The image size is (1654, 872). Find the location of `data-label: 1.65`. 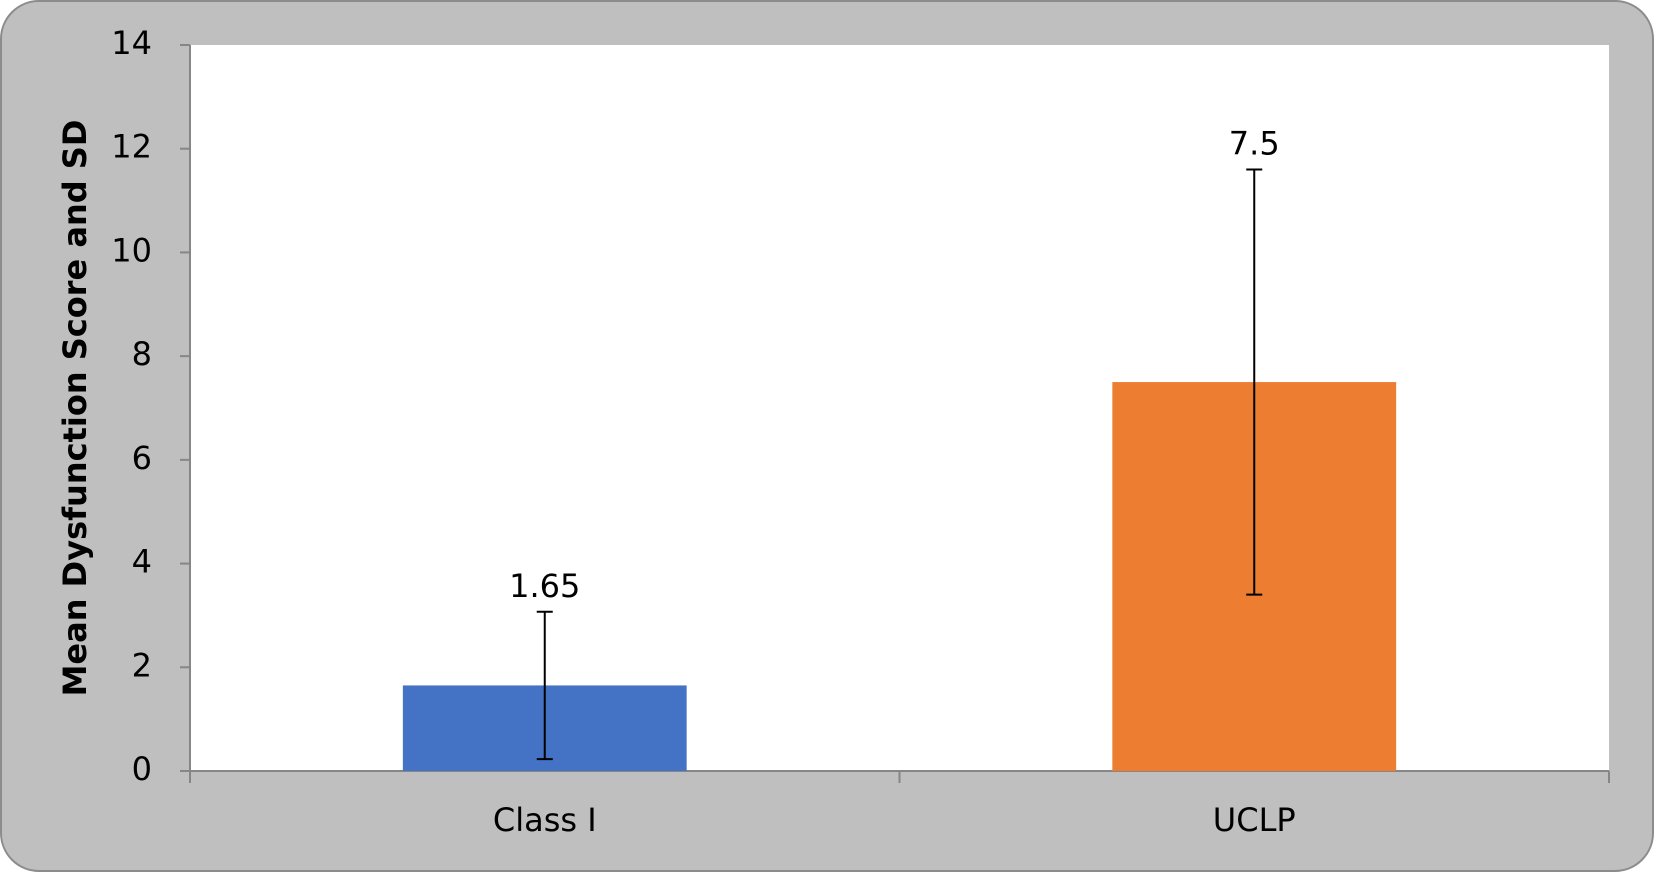

data-label: 1.65 is located at coordinates (544, 586).